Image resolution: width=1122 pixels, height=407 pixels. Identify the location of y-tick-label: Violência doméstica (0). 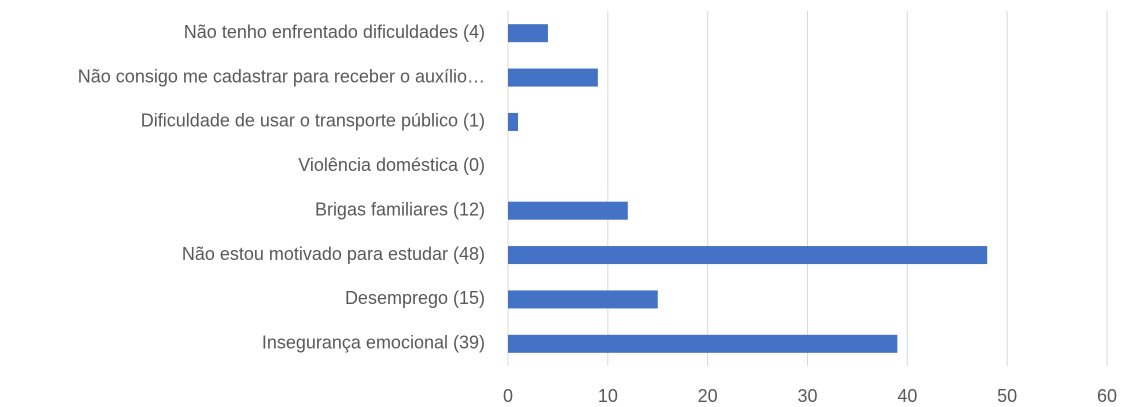
(391, 165).